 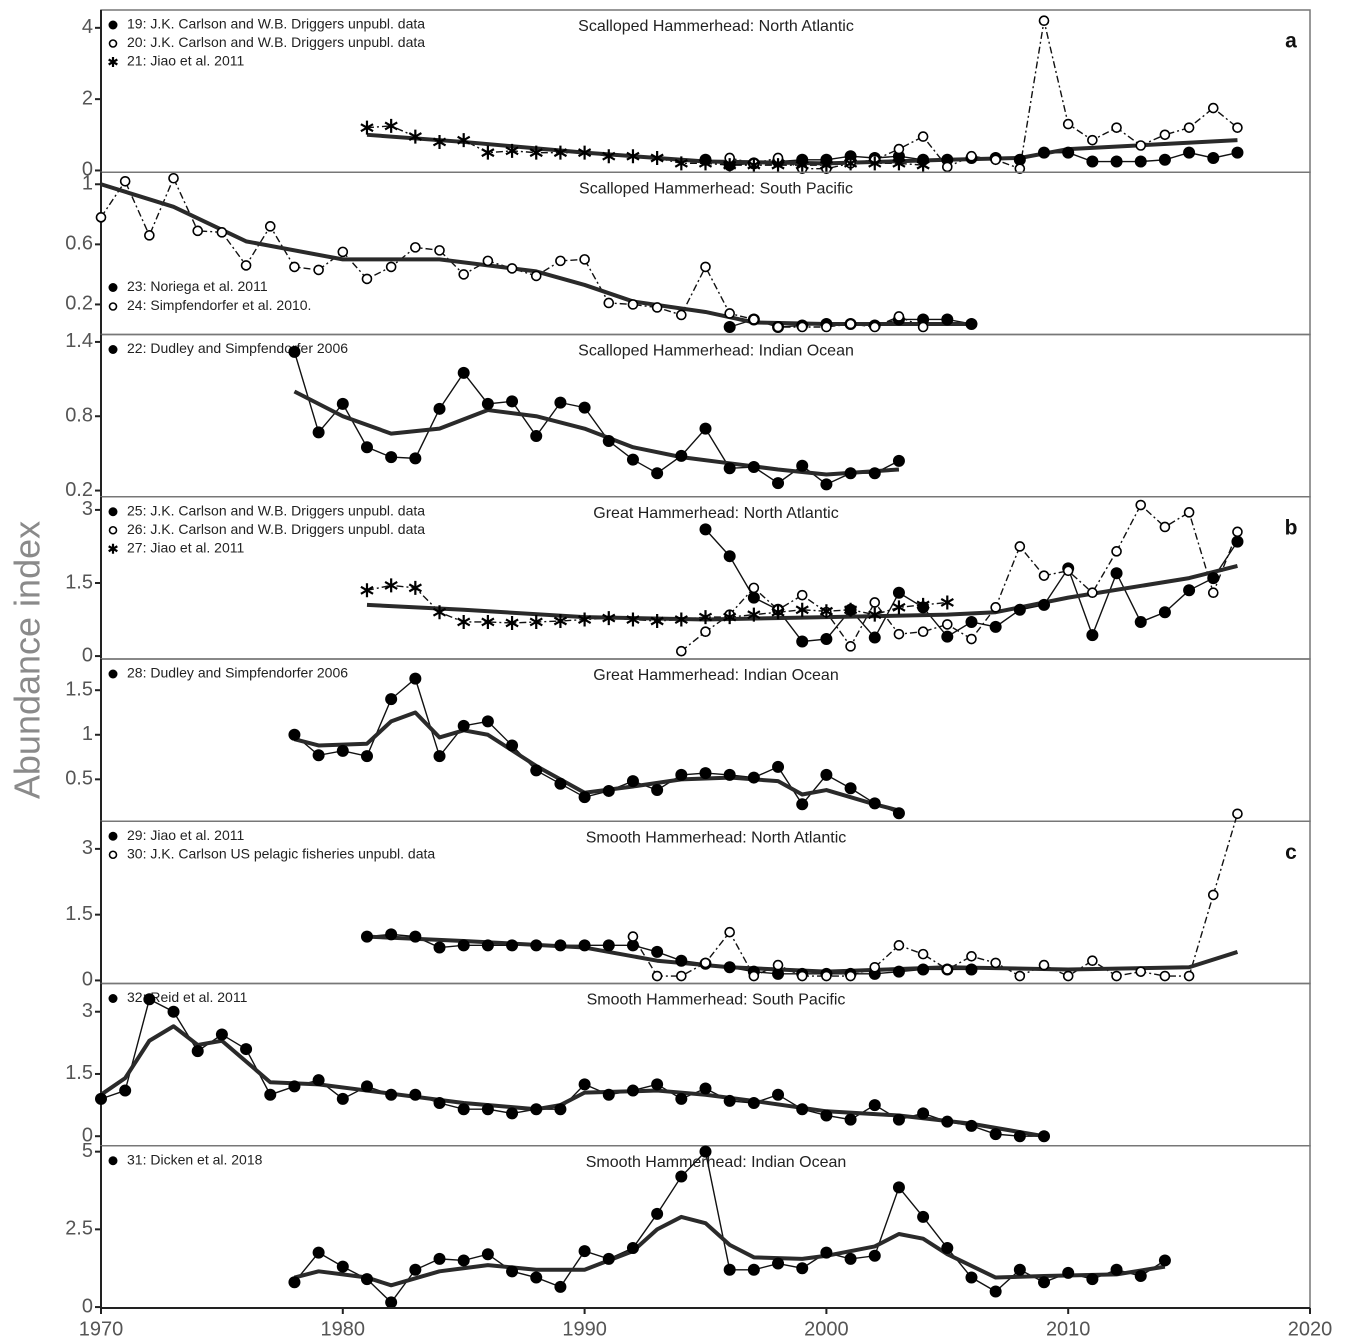 I want to click on panel-title: Smooth Hammerhead: North Atlantic, so click(x=716, y=837).